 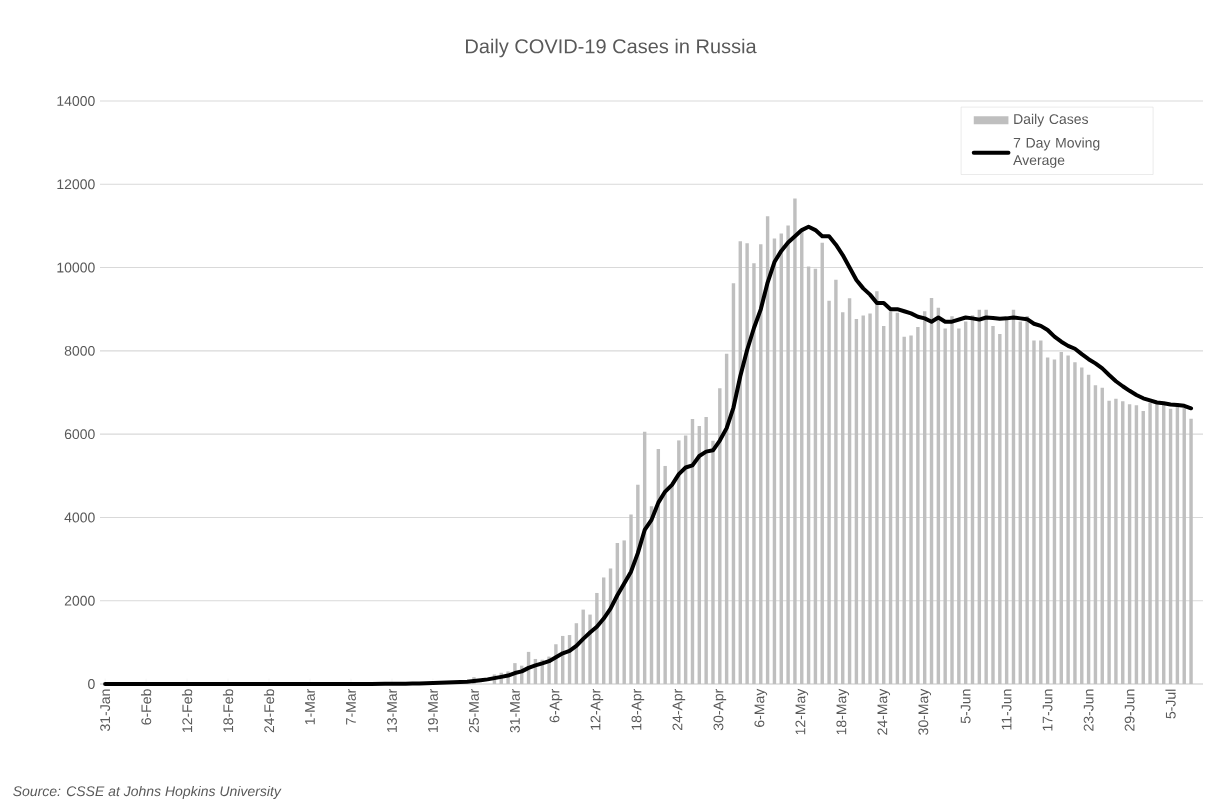 I want to click on x-tick-label: 5-Jun, so click(x=965, y=706).